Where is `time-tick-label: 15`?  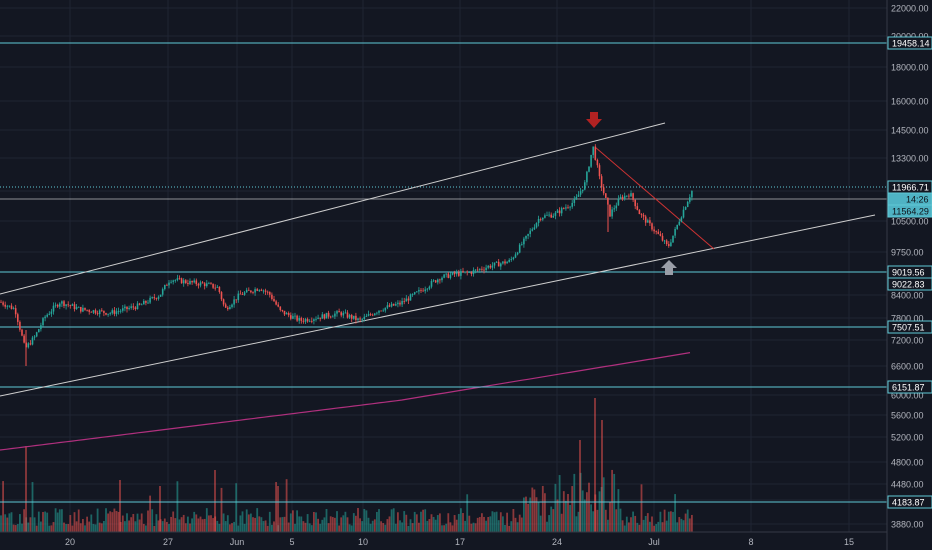
time-tick-label: 15 is located at coordinates (849, 542).